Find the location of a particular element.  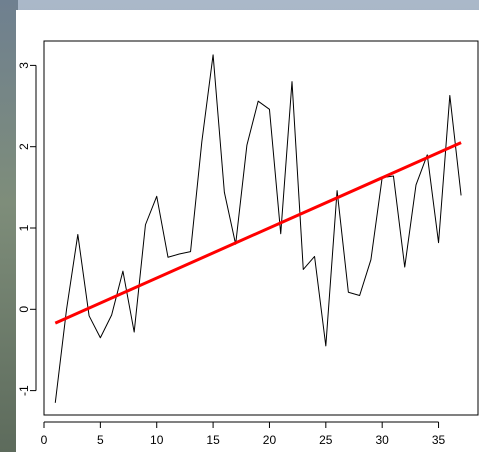

background-edge-strip is located at coordinates (9, 226).